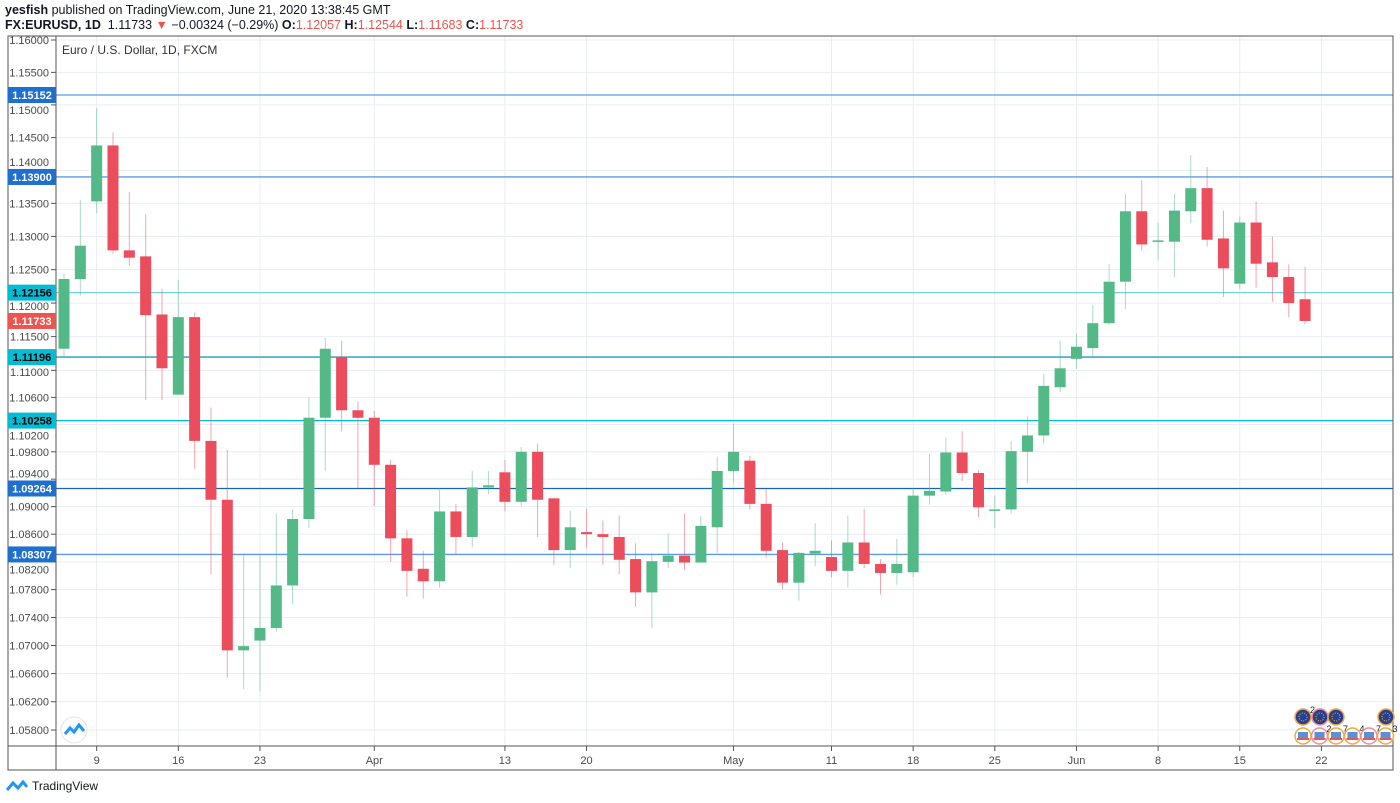  Describe the element at coordinates (318, 25) in the screenshot. I see `open-value: 1.12057` at that location.